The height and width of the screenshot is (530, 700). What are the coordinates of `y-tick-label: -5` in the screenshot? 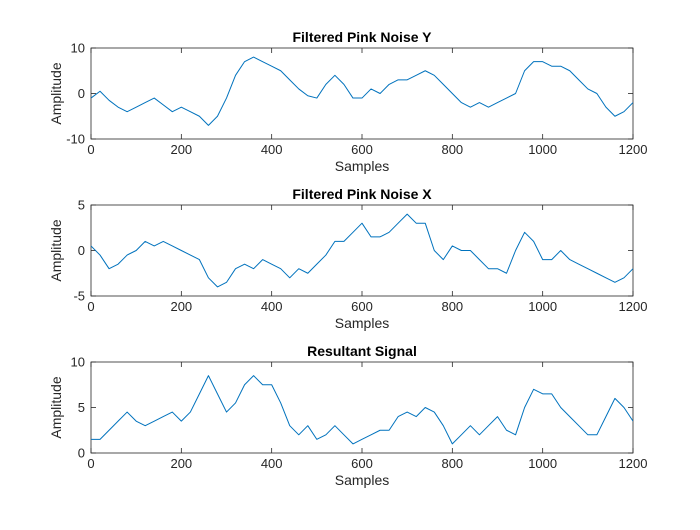 It's located at (79, 296).